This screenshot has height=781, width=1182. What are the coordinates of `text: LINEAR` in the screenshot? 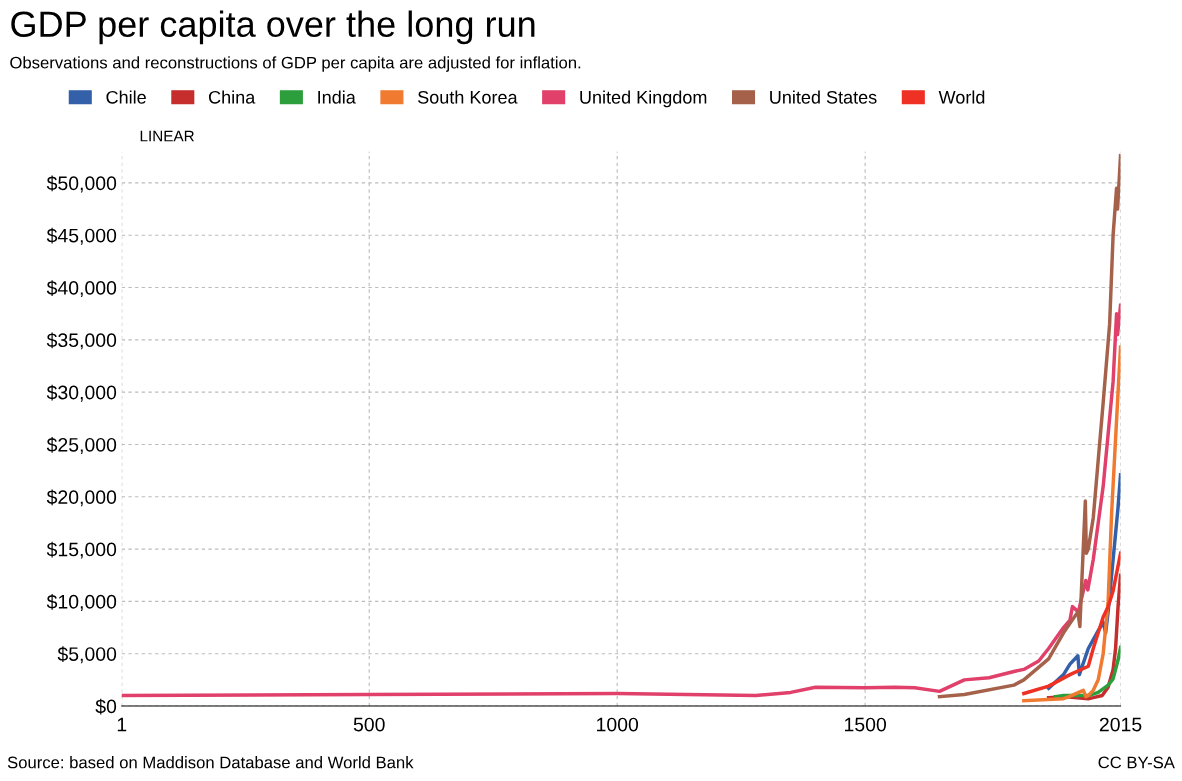 It's located at (167, 136).